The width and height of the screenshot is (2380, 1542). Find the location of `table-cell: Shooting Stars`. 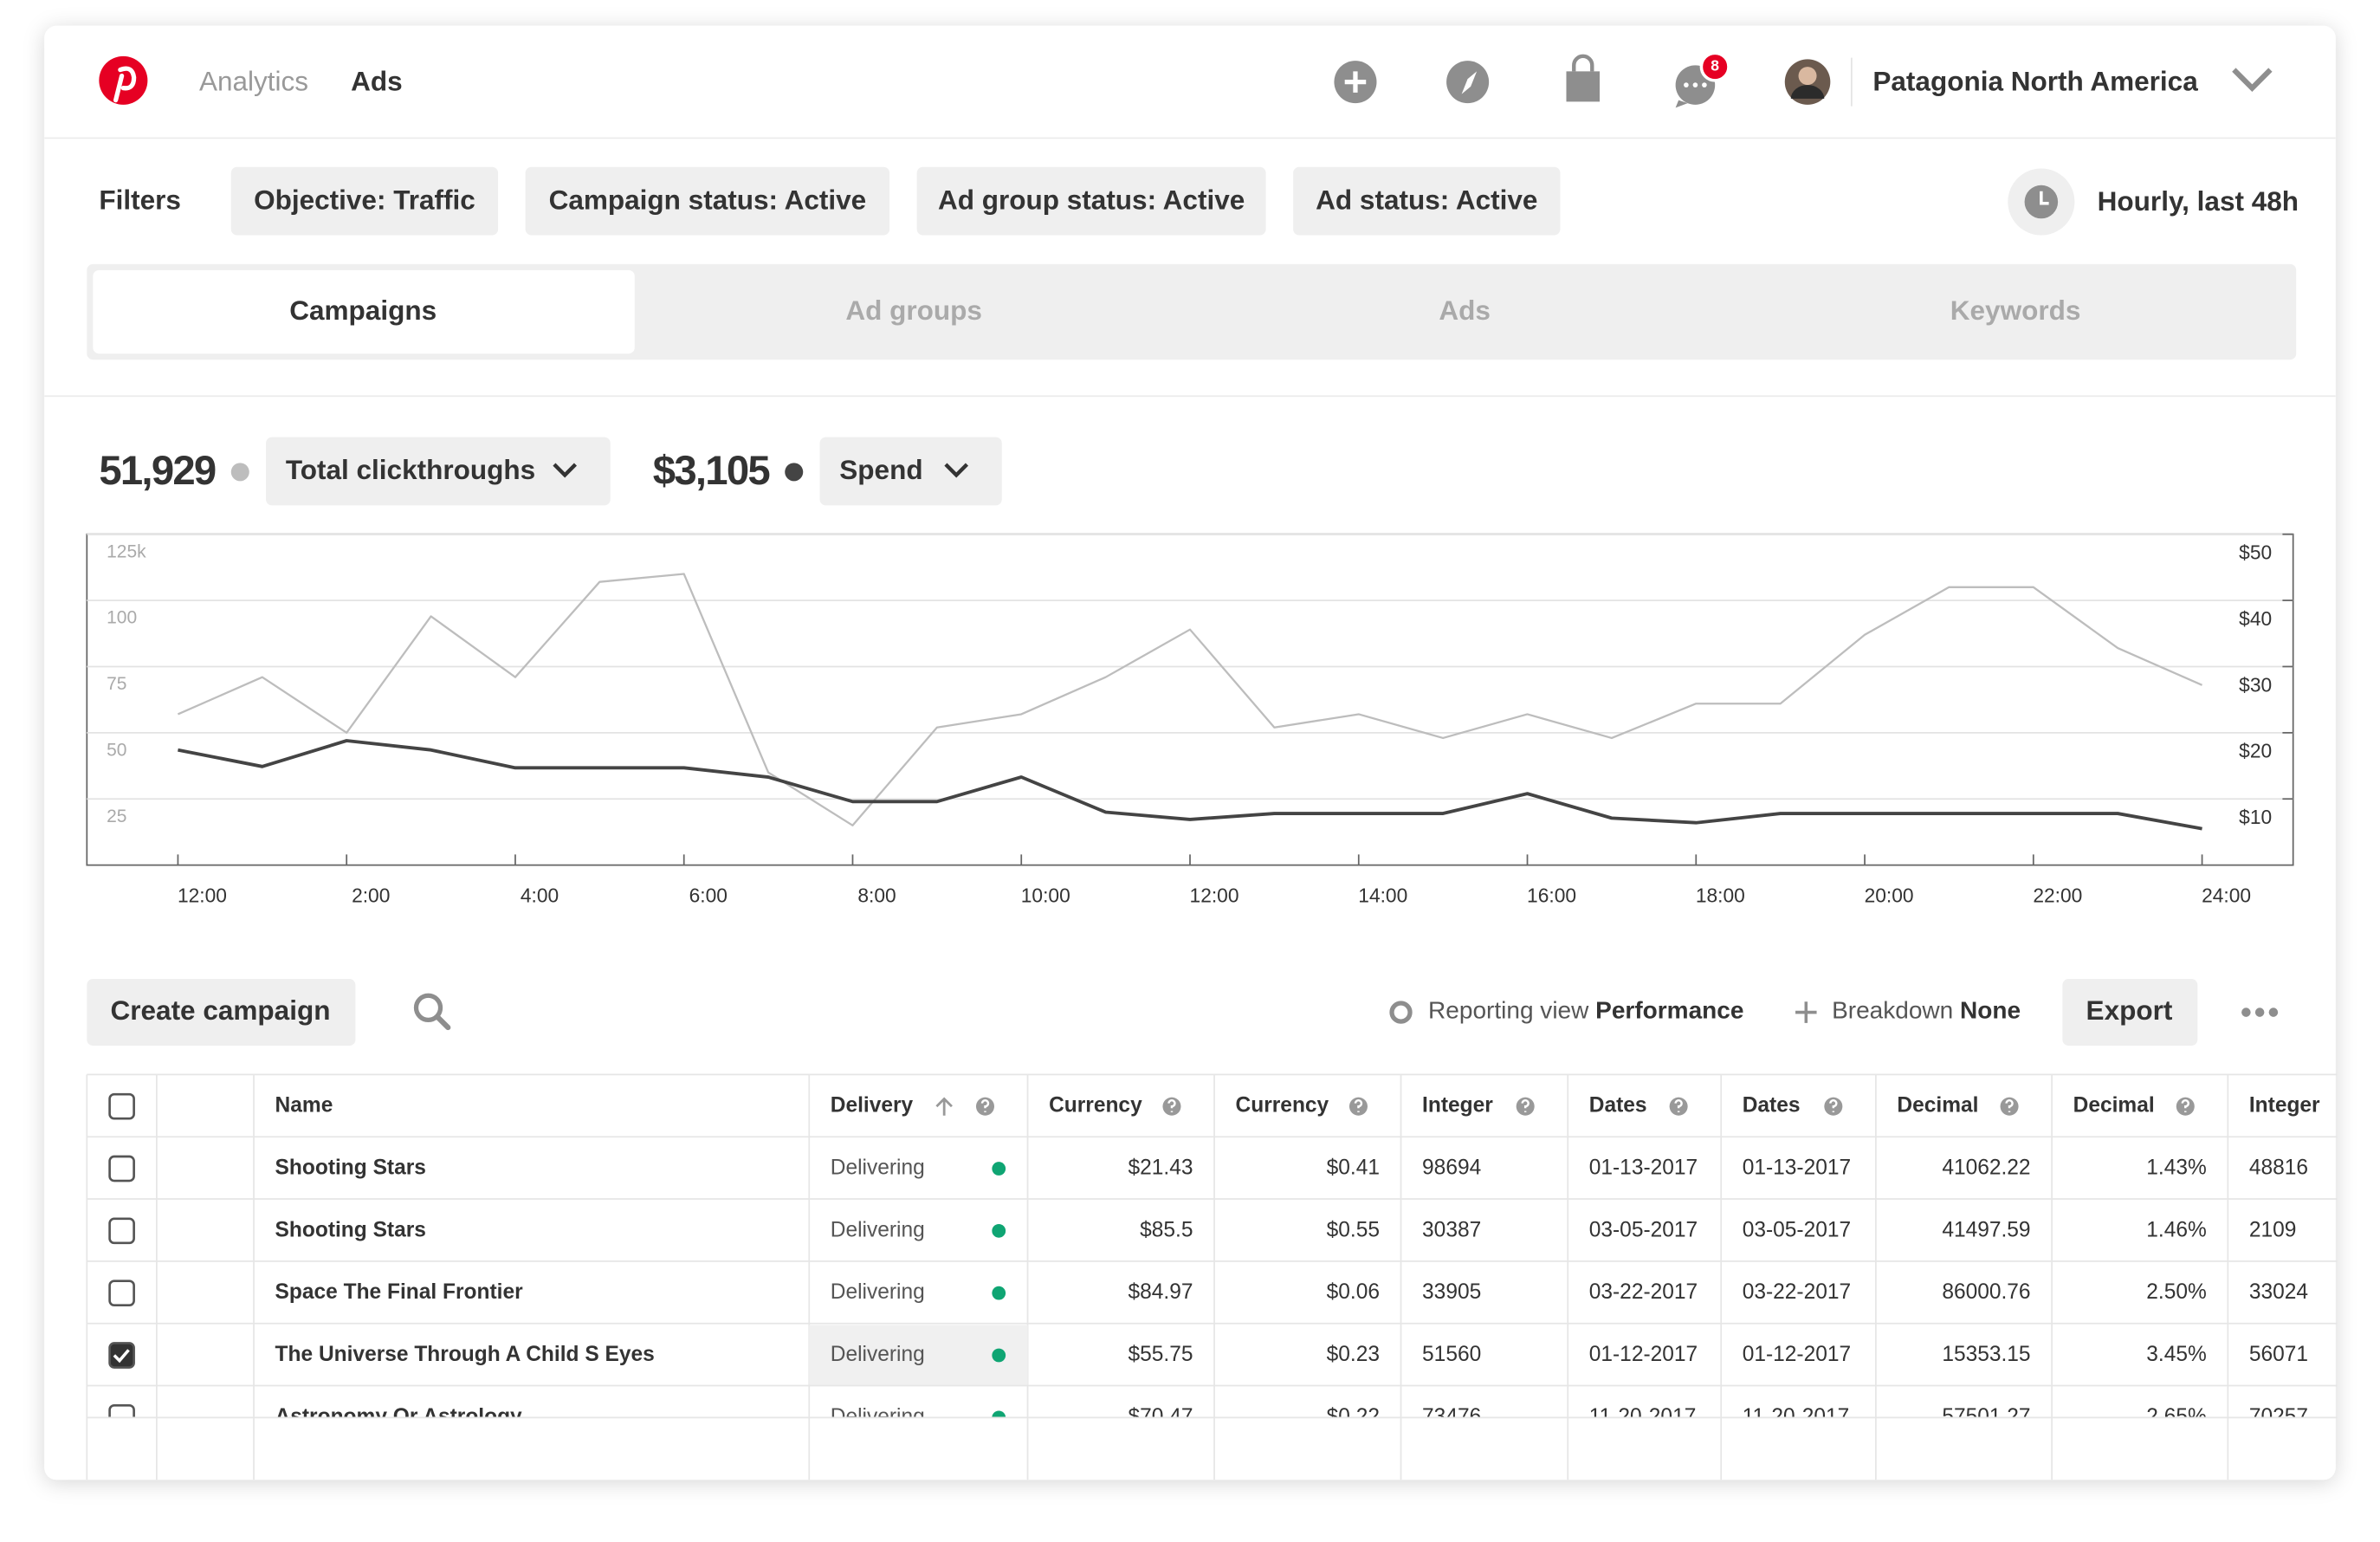

table-cell: Shooting Stars is located at coordinates (350, 1168).